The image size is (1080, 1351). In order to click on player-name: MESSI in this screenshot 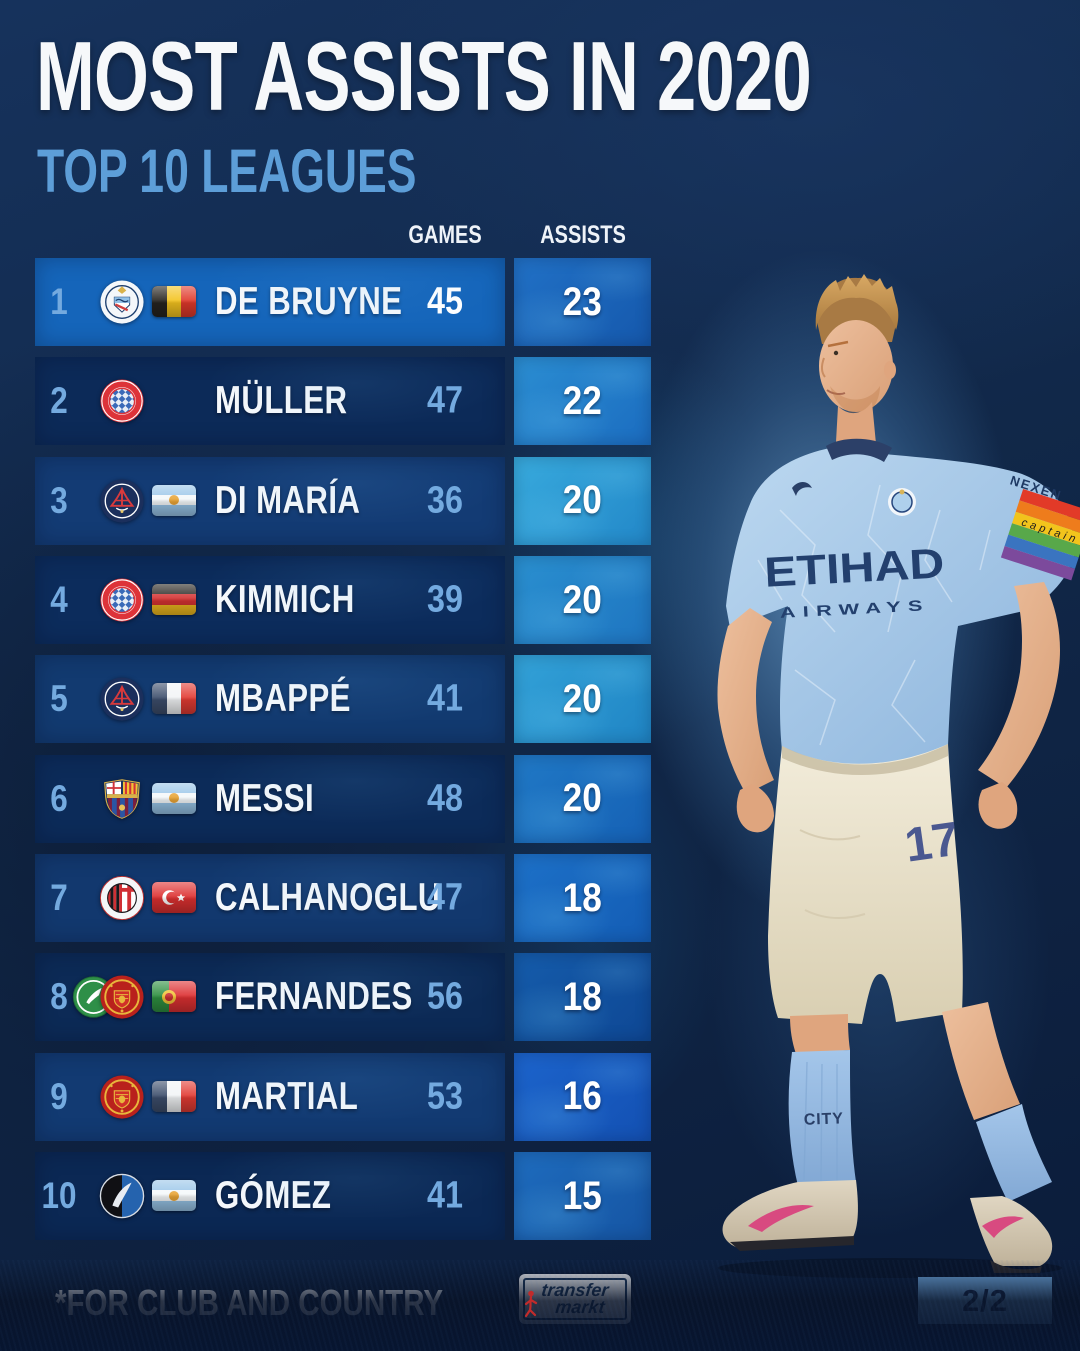, I will do `click(265, 798)`.